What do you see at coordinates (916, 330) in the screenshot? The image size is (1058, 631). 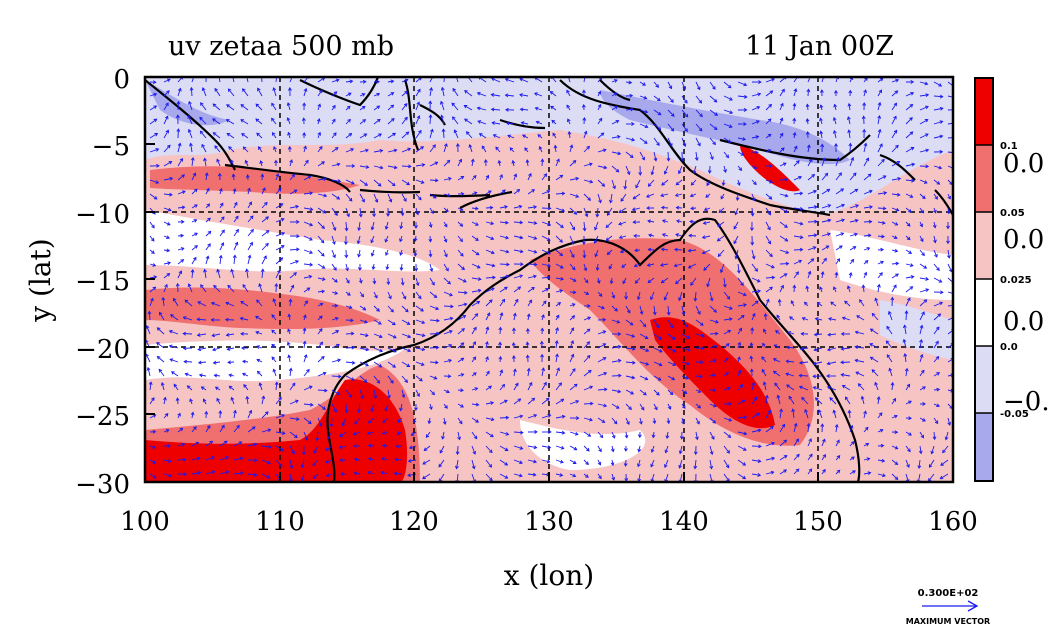 I see `negative-band-east` at bounding box center [916, 330].